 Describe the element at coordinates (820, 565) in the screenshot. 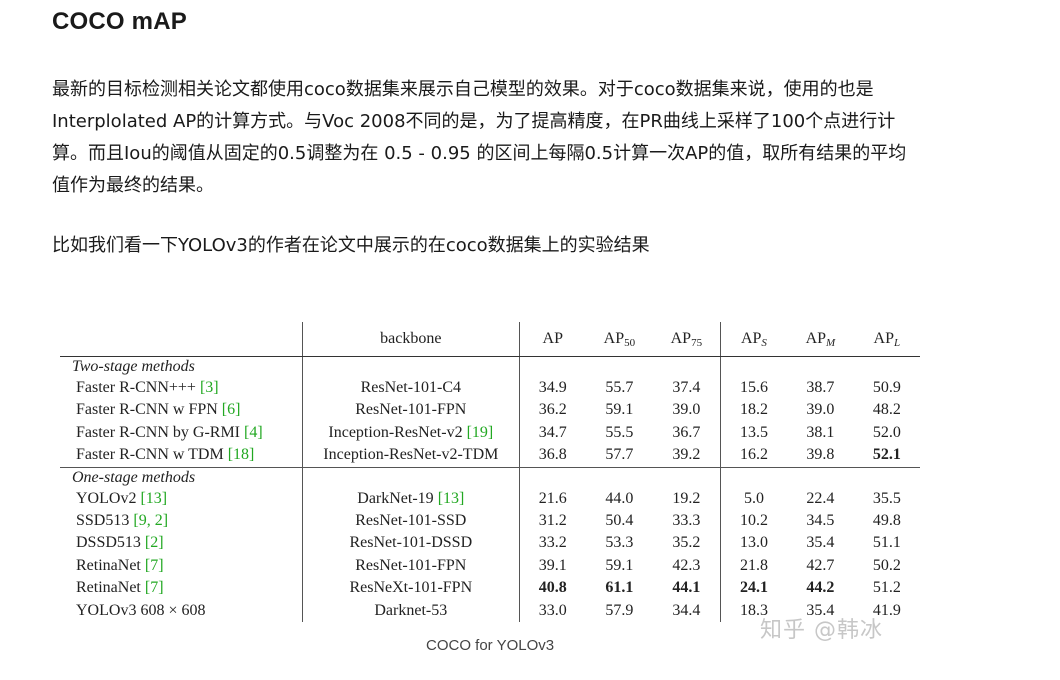

I see `apm-cell: 42.7` at that location.